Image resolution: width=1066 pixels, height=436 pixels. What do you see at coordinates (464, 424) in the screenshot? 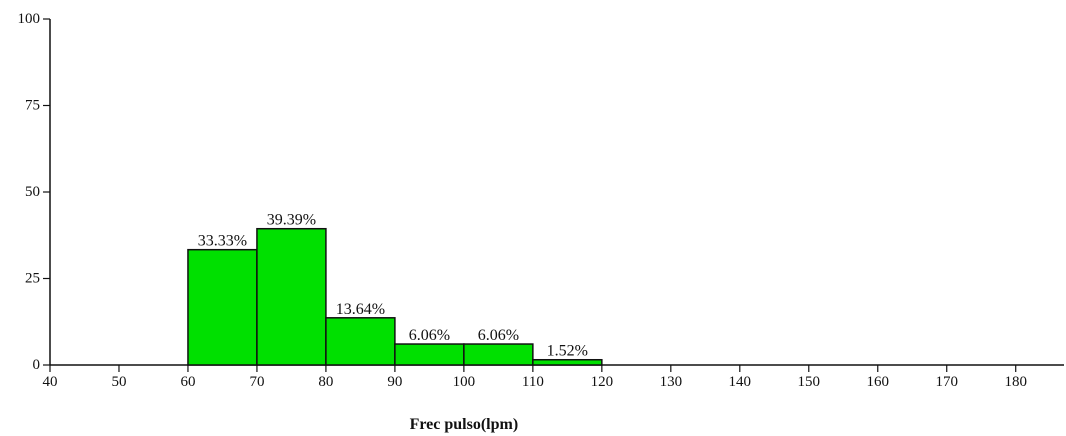
I see `x-axis-title: Frec pulso(lpm)` at bounding box center [464, 424].